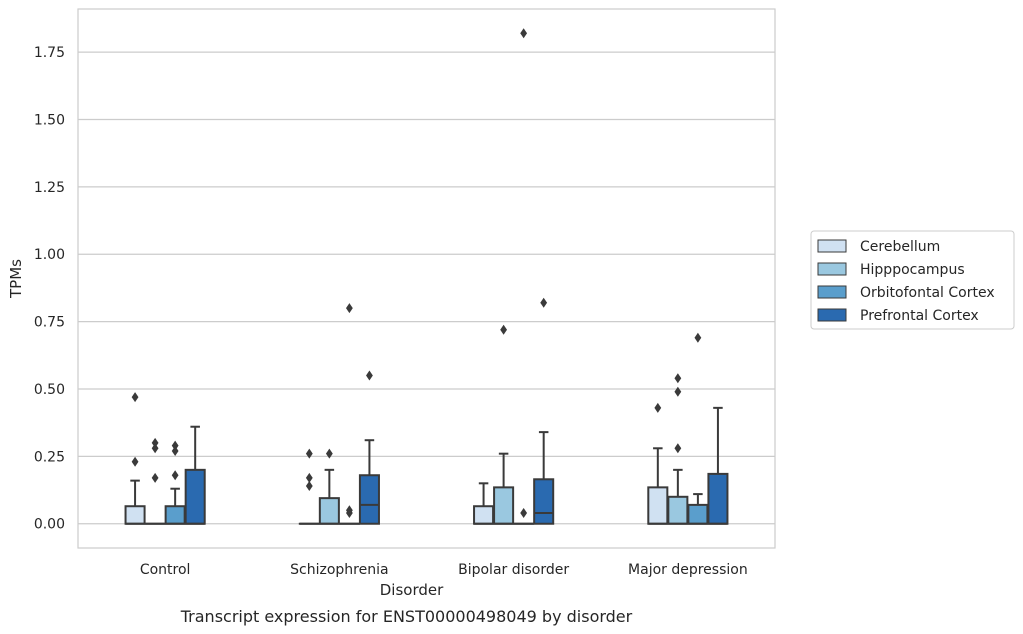 This screenshot has width=1023, height=634. Describe the element at coordinates (175, 482) in the screenshot. I see `box-orbitofontal-cortex-control` at that location.